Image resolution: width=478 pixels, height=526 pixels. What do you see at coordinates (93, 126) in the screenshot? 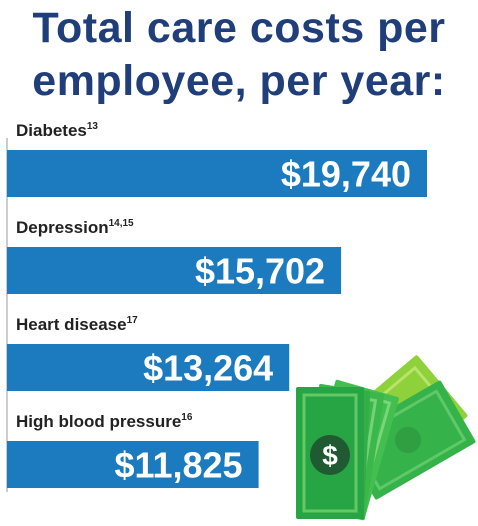
I see `footnote-diabetes: 13` at bounding box center [93, 126].